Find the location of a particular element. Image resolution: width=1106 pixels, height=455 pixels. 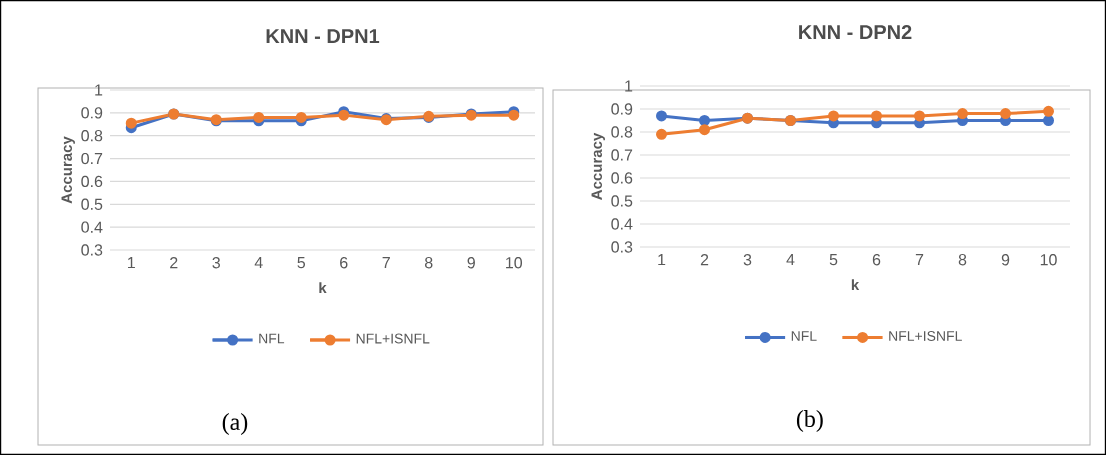

text: (b) is located at coordinates (809, 421).